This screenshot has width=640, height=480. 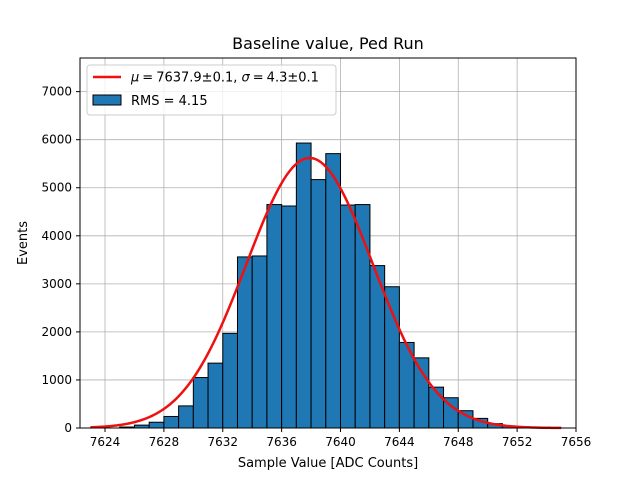 I want to click on legend-mu-symbol: μ, so click(x=134, y=78).